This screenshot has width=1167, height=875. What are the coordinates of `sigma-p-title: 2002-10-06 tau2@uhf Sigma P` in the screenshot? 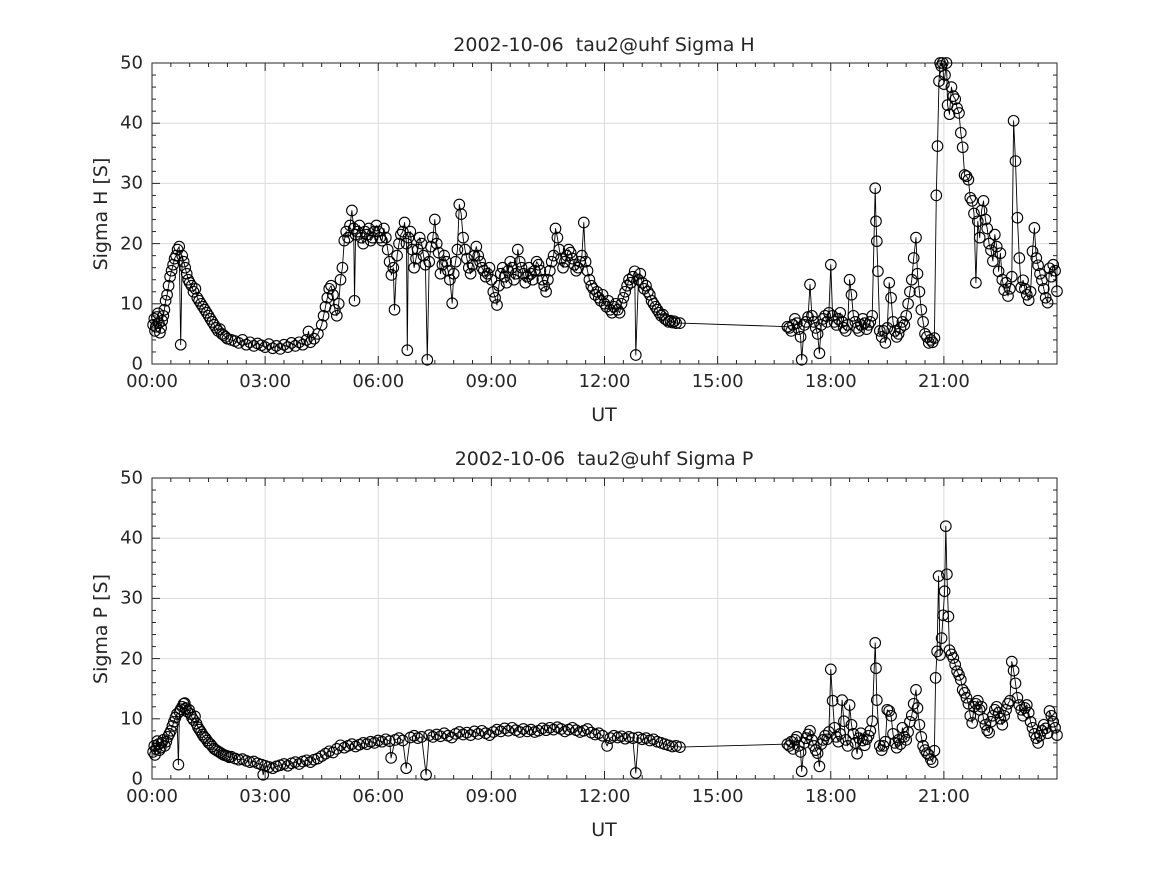 It's located at (604, 459).